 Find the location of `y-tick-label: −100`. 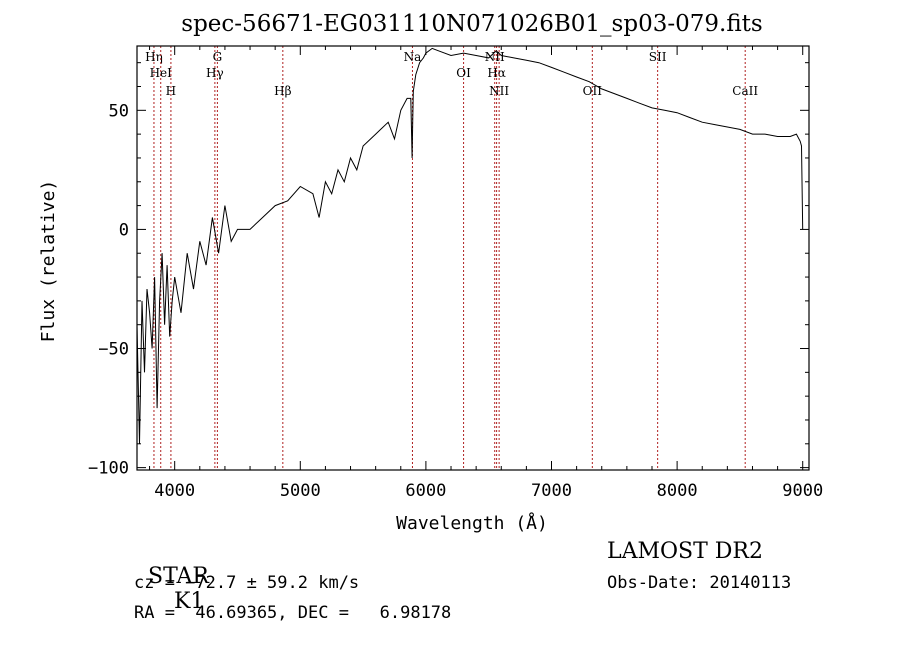

y-tick-label: −100 is located at coordinates (108, 469).